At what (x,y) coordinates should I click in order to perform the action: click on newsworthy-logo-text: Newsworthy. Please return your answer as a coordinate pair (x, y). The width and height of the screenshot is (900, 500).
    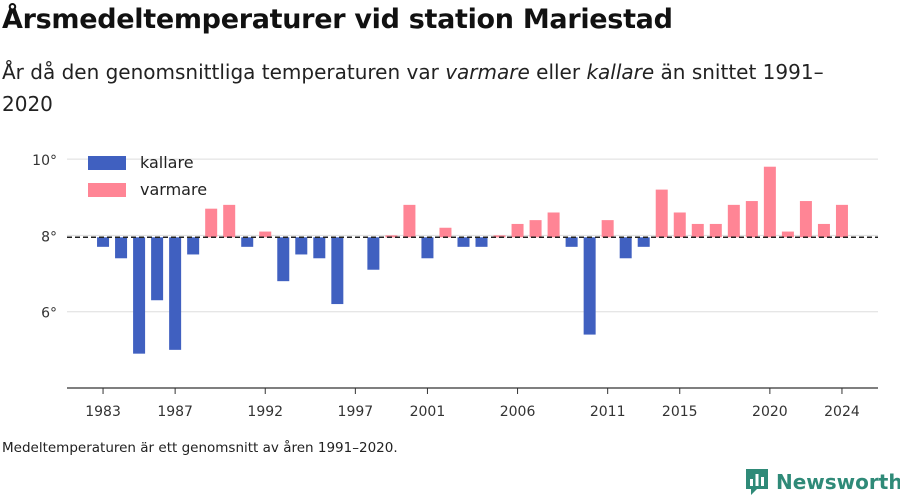
    Looking at the image, I should click on (838, 482).